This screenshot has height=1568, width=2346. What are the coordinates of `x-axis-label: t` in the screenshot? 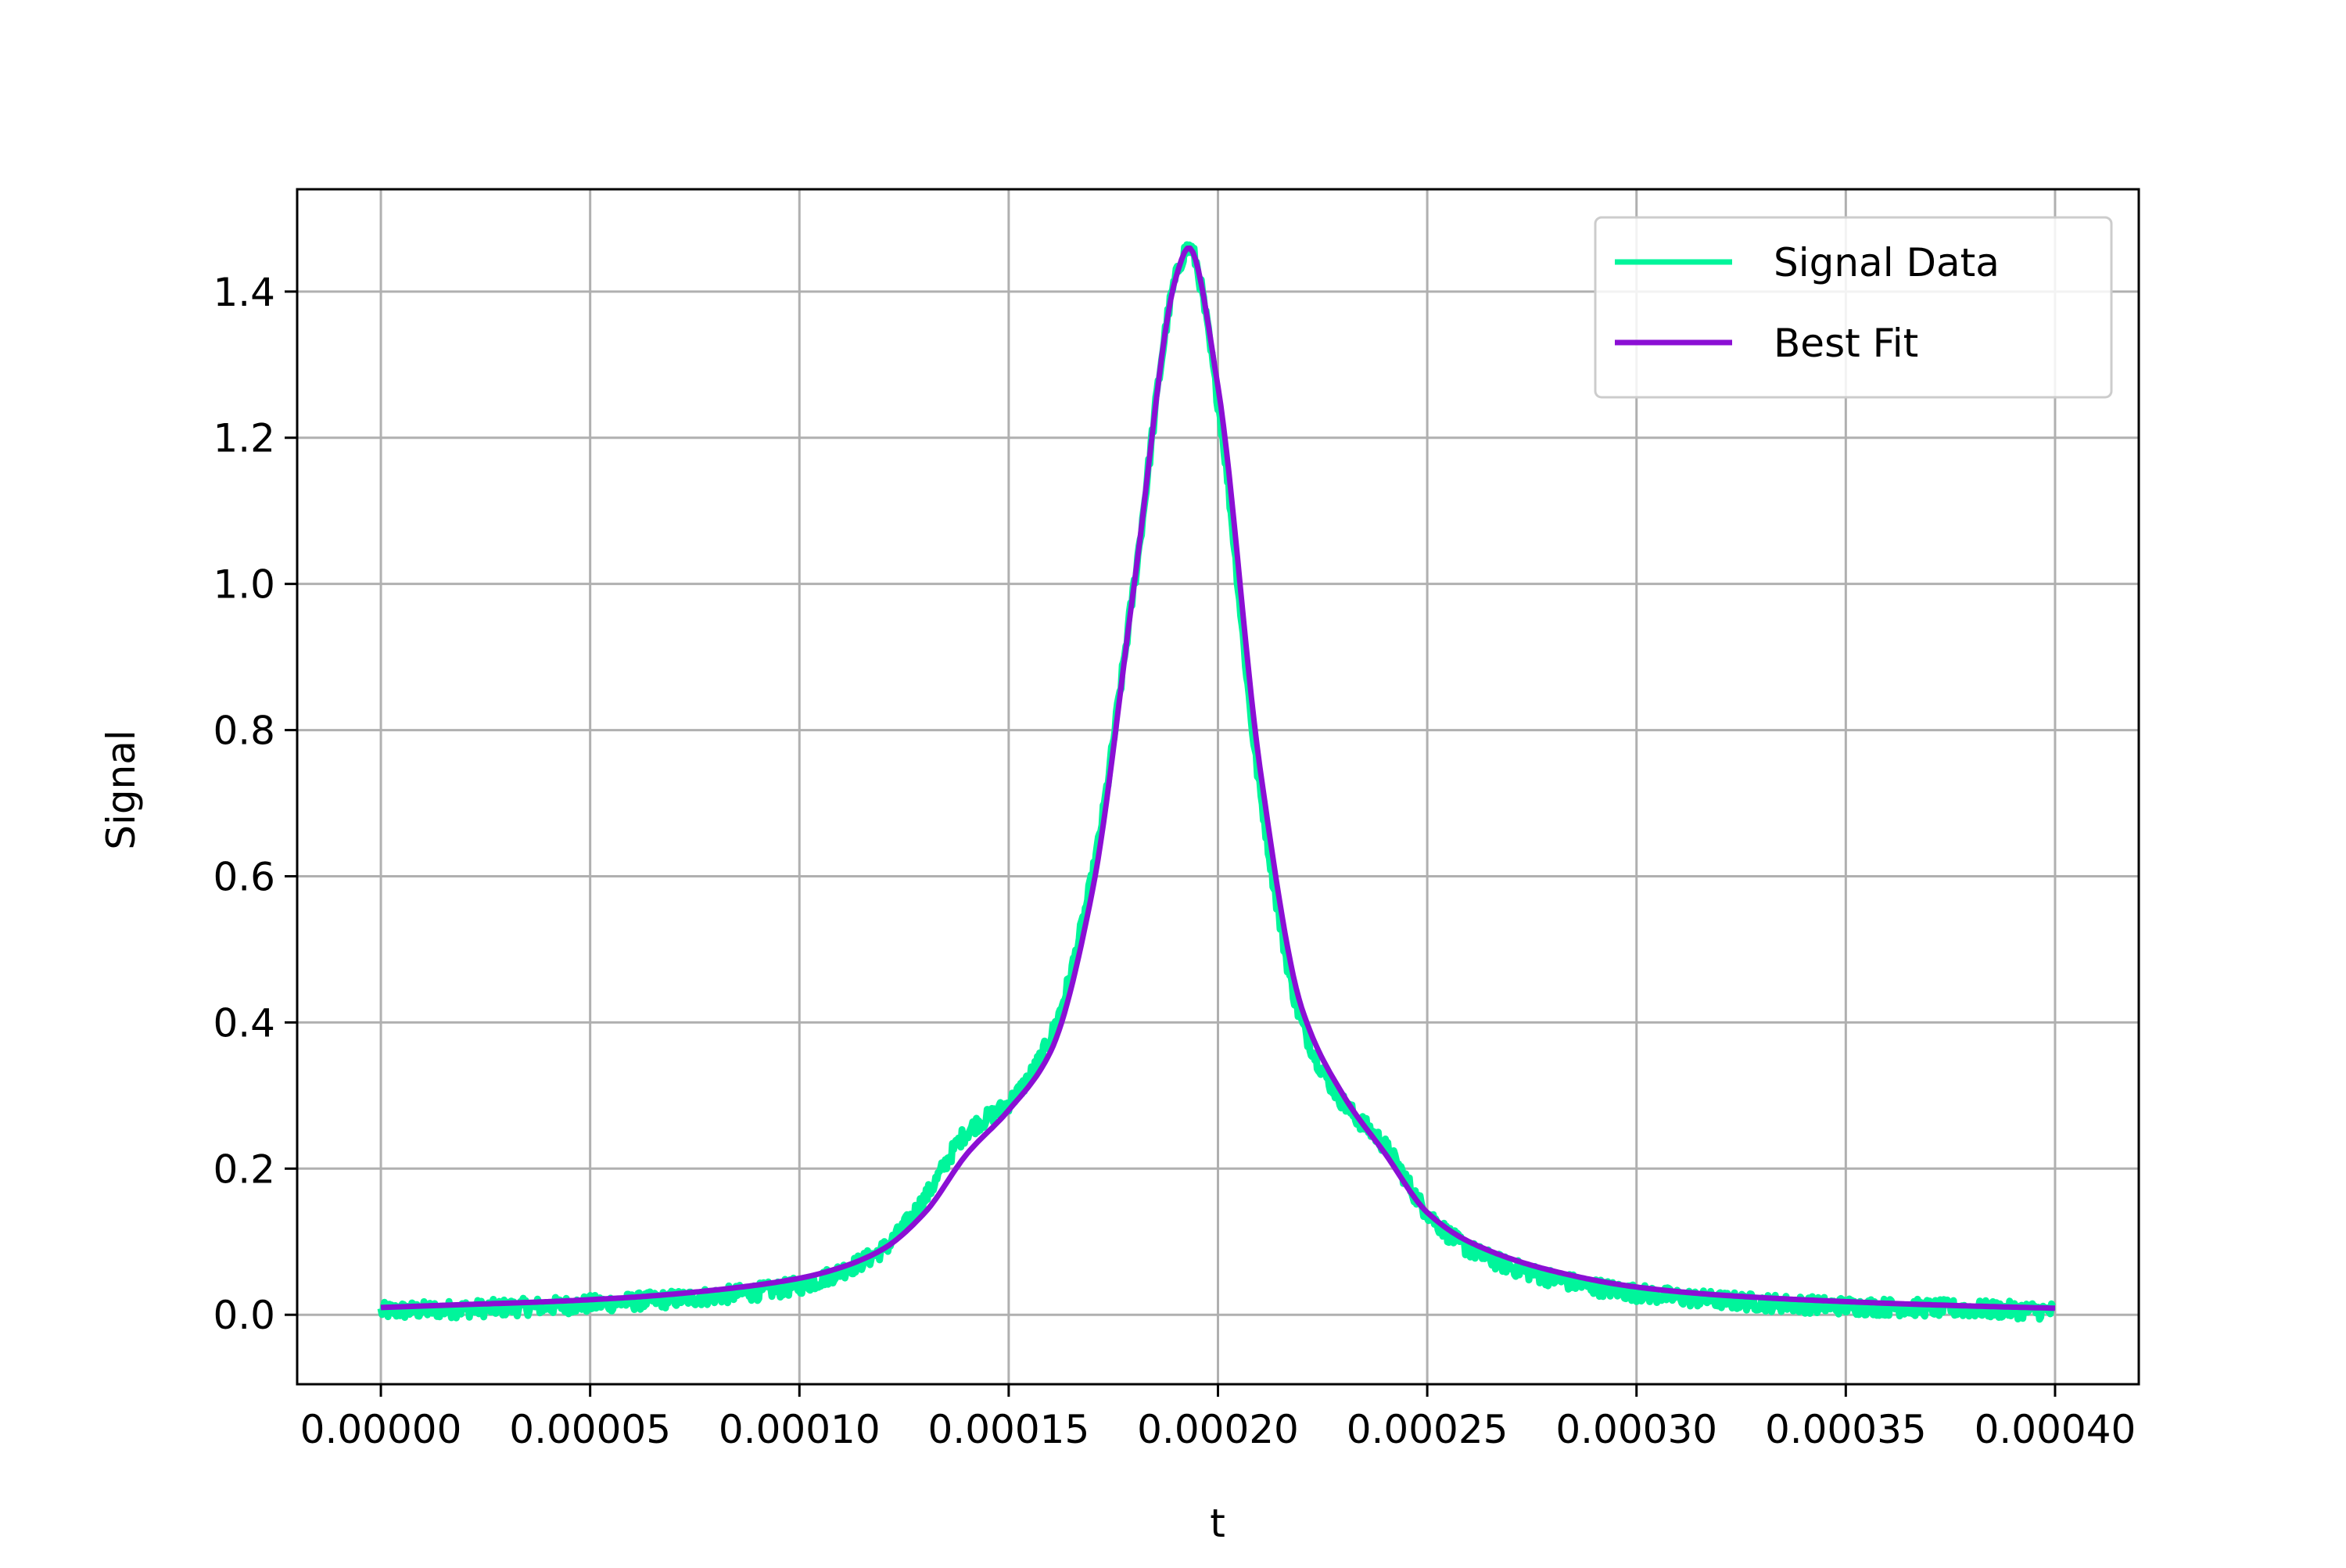 It's located at (1218, 1523).